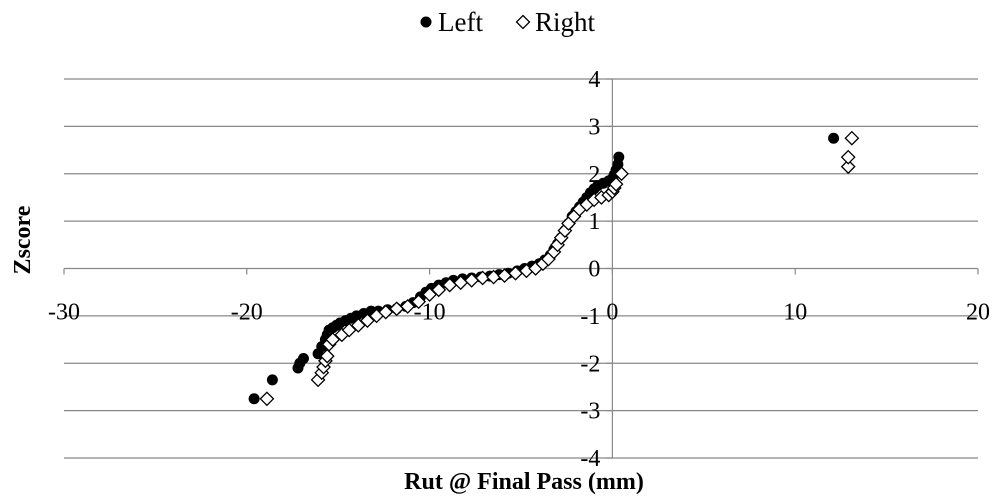 The image size is (997, 498). I want to click on x-tick-label: -20, so click(247, 313).